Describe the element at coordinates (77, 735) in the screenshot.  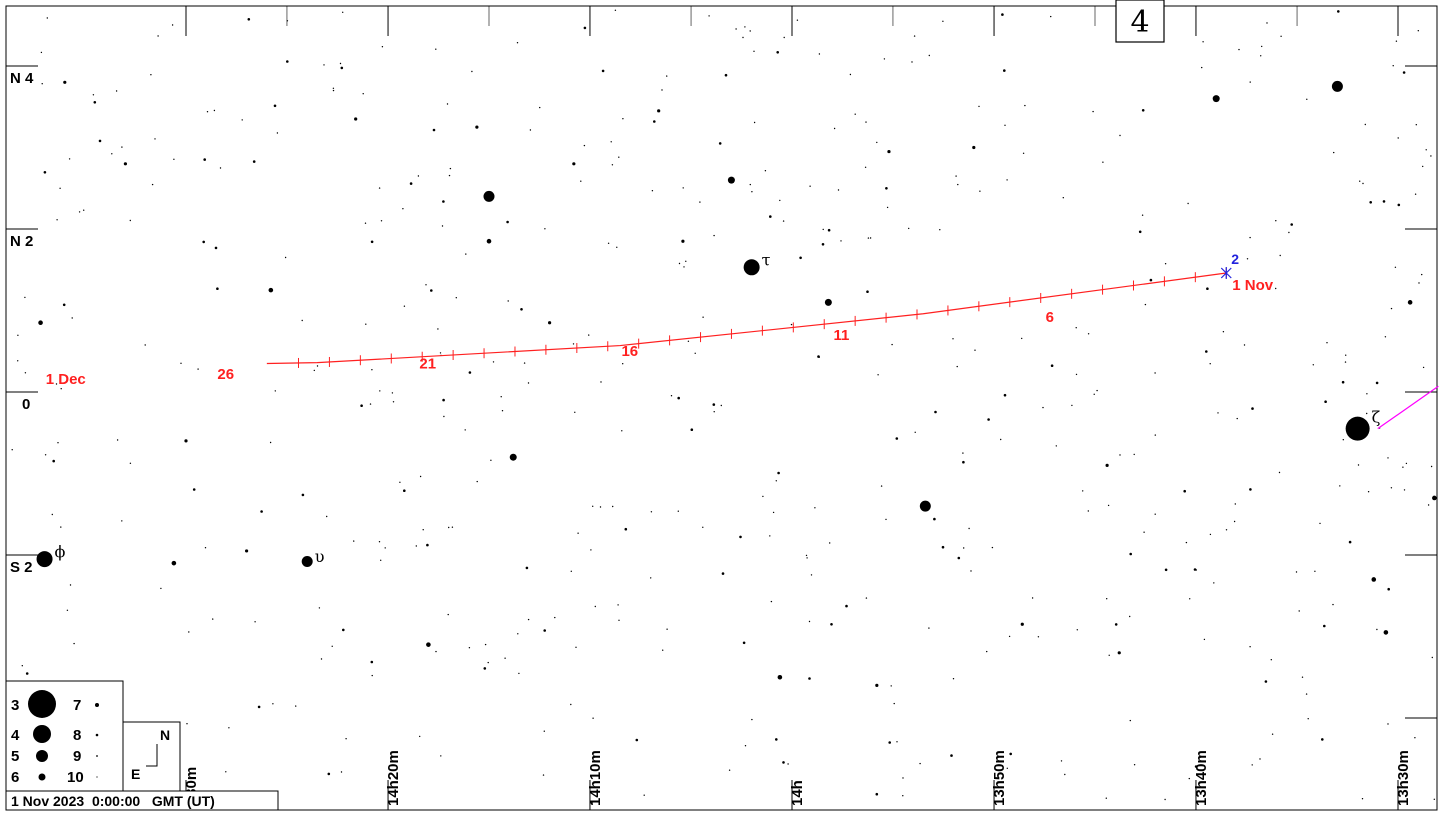
I see `legend-mag-8: 8` at that location.